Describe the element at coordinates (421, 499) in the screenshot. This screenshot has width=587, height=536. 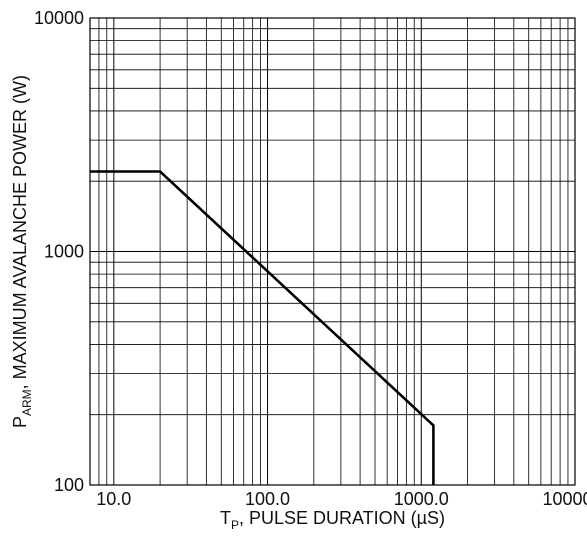
I see `x-tick-label: 1000.0` at that location.